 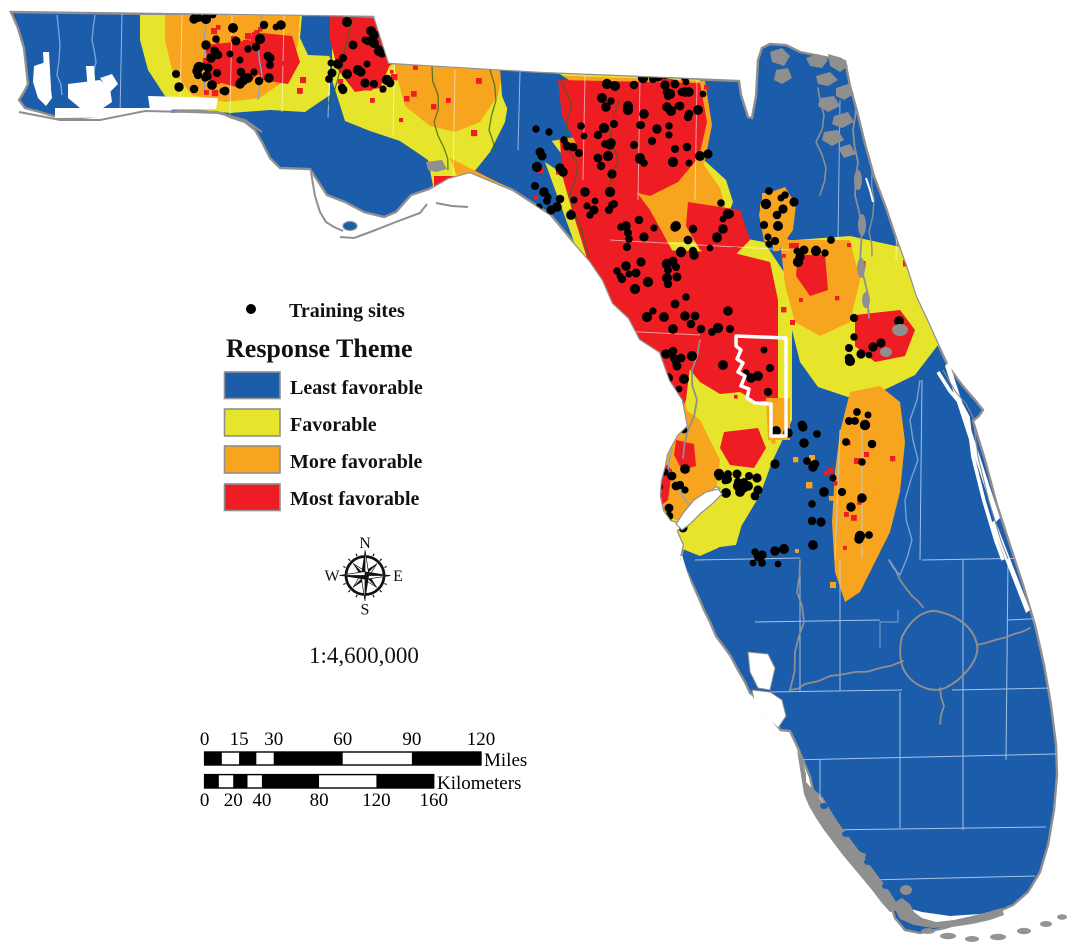 What do you see at coordinates (261, 800) in the screenshot?
I see `svg-text: 40` at bounding box center [261, 800].